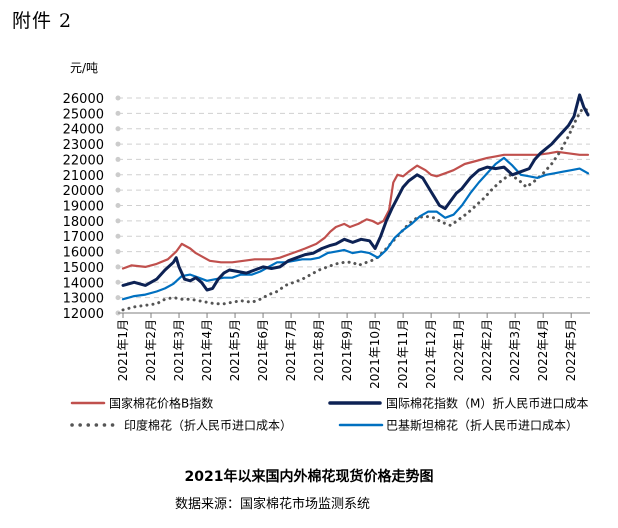  I want to click on y-tick-label: 21000, so click(83, 176).